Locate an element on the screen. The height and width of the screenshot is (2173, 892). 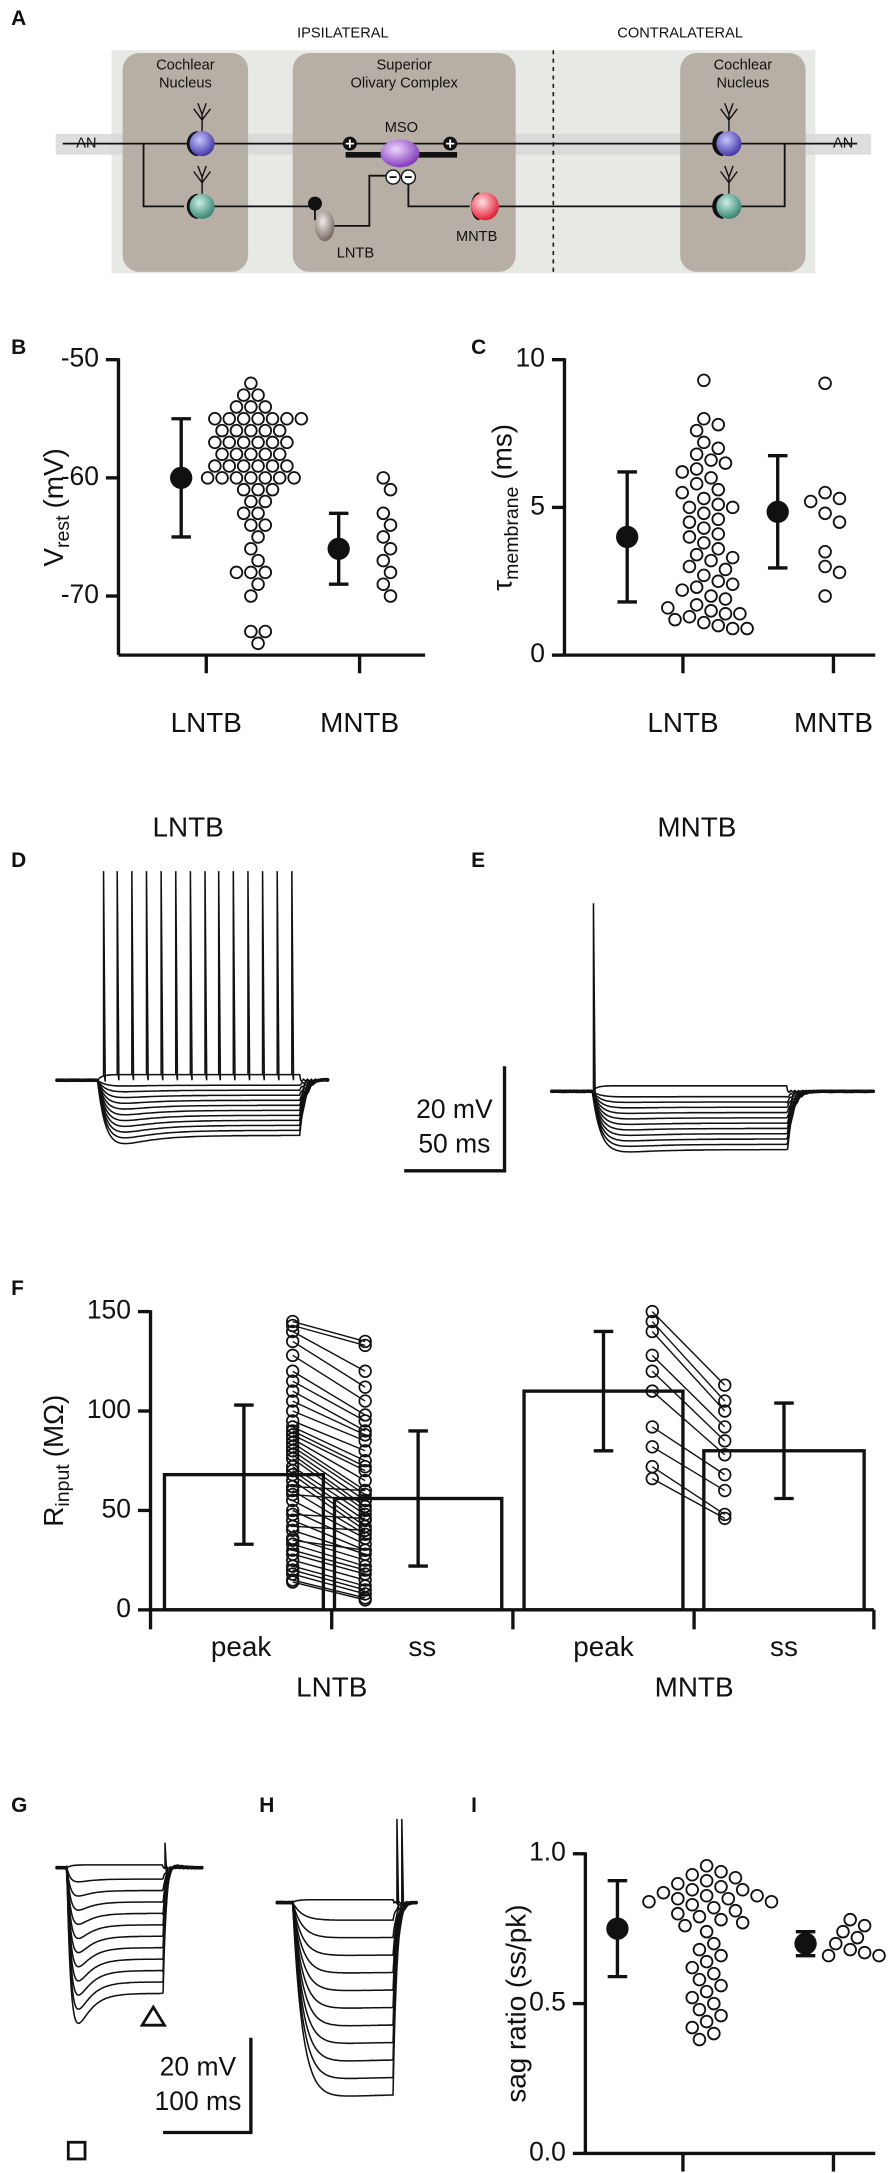
dendrites is located at coordinates (465, 148).